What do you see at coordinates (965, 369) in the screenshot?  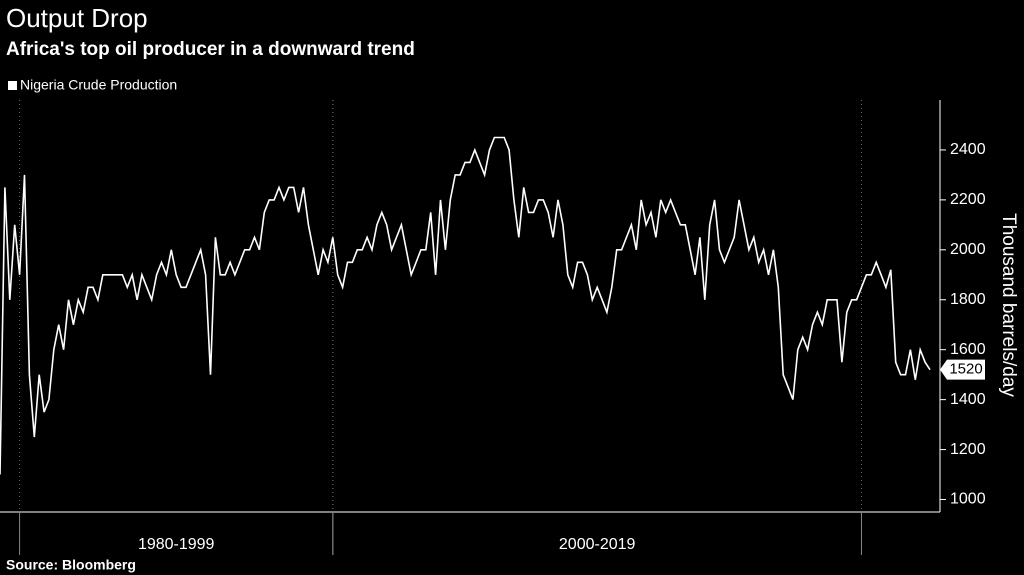 I see `last-value-label: 1520` at bounding box center [965, 369].